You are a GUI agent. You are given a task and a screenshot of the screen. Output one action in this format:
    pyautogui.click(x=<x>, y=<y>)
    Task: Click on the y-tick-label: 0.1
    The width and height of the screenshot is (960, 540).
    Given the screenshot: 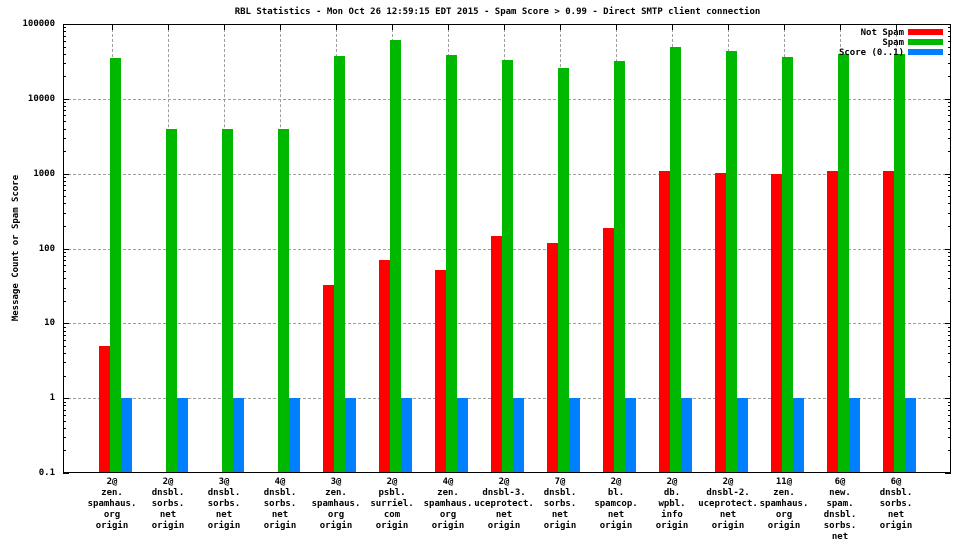 What is the action you would take?
    pyautogui.click(x=46, y=473)
    